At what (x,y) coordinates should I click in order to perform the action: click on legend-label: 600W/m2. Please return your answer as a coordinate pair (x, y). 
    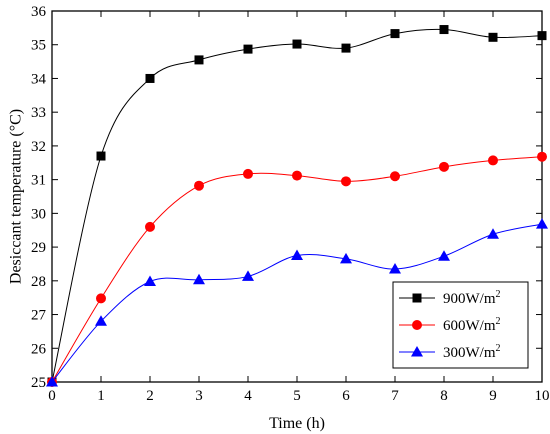
    Looking at the image, I should click on (472, 325).